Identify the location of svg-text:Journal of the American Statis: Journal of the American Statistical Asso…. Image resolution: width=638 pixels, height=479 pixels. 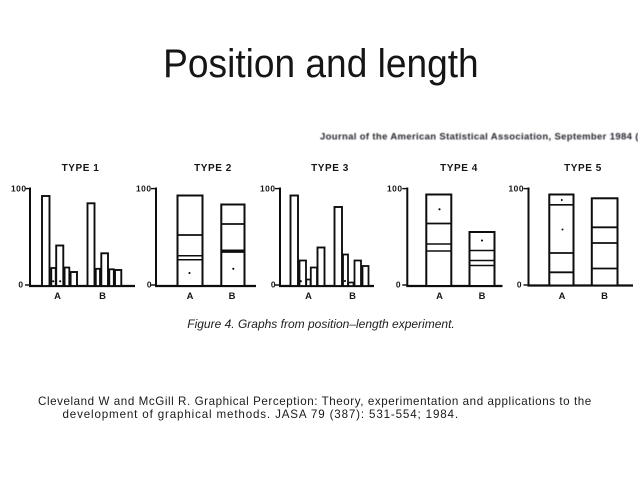
(479, 136).